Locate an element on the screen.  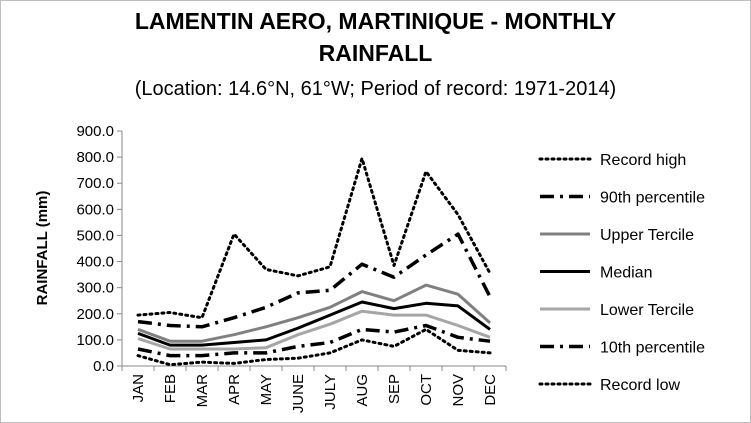
series-line-90th-percentile is located at coordinates (314, 280).